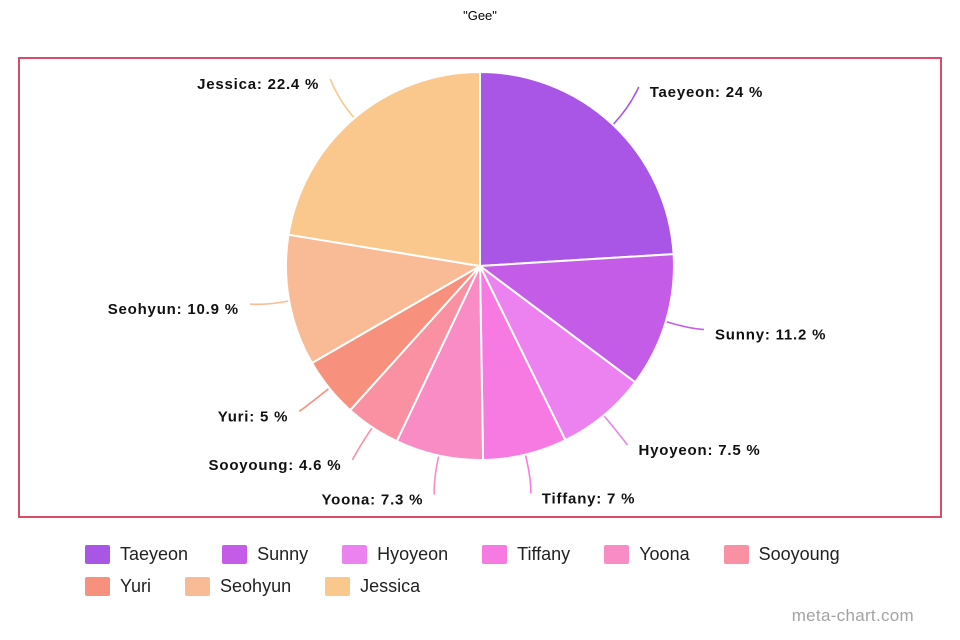 The height and width of the screenshot is (640, 960). Describe the element at coordinates (700, 450) in the screenshot. I see `slice-label-hyoyeon: Hyoyeon: 7.5 %` at that location.